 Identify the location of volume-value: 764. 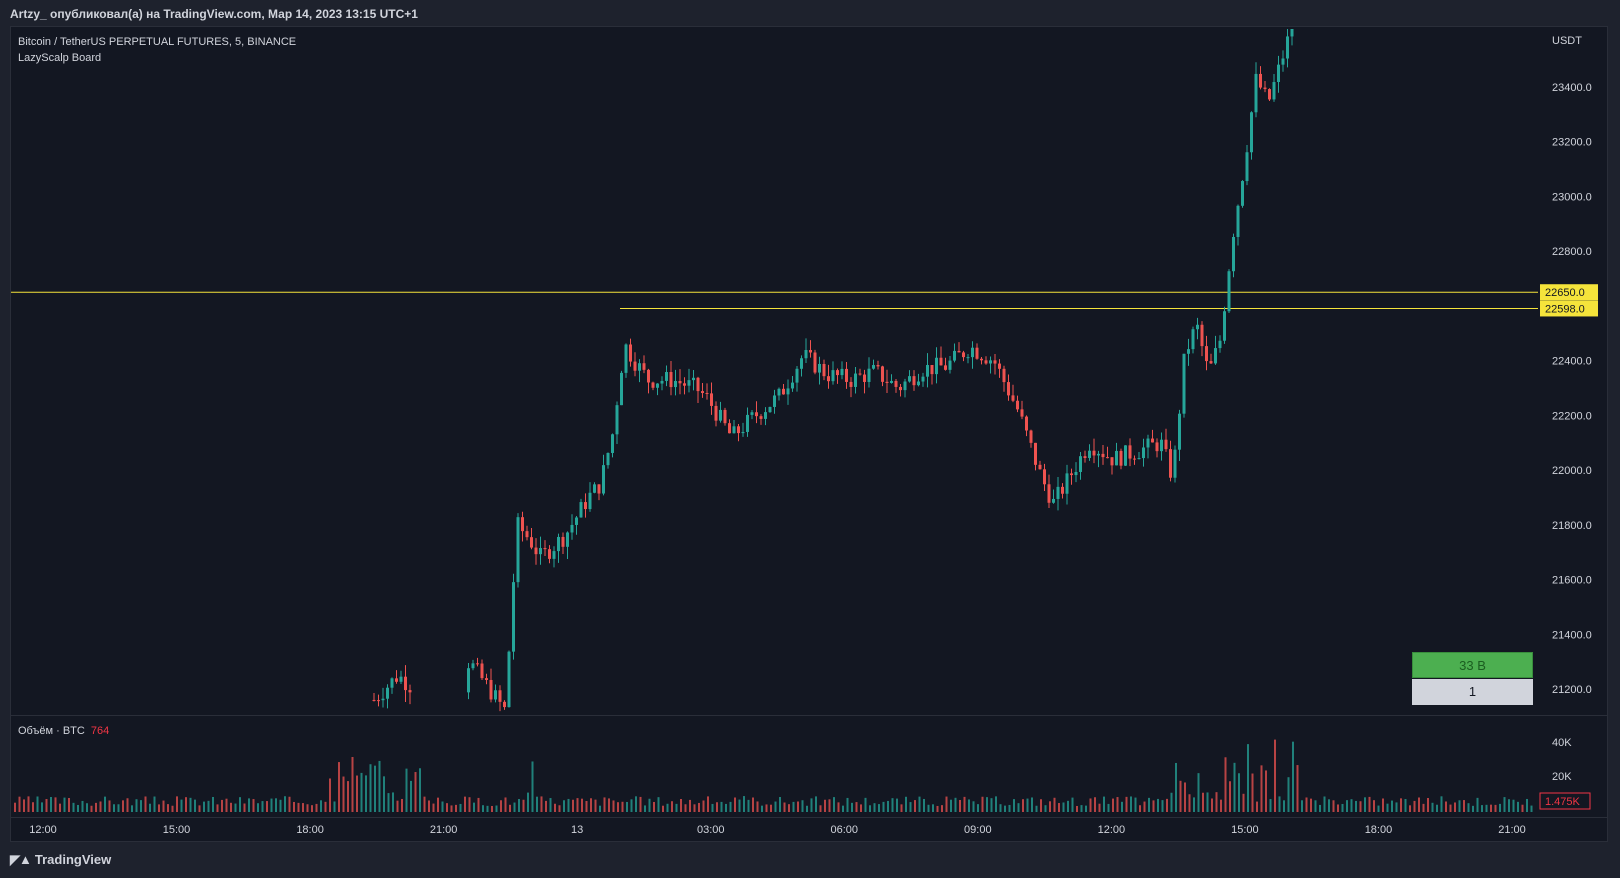
(100, 731).